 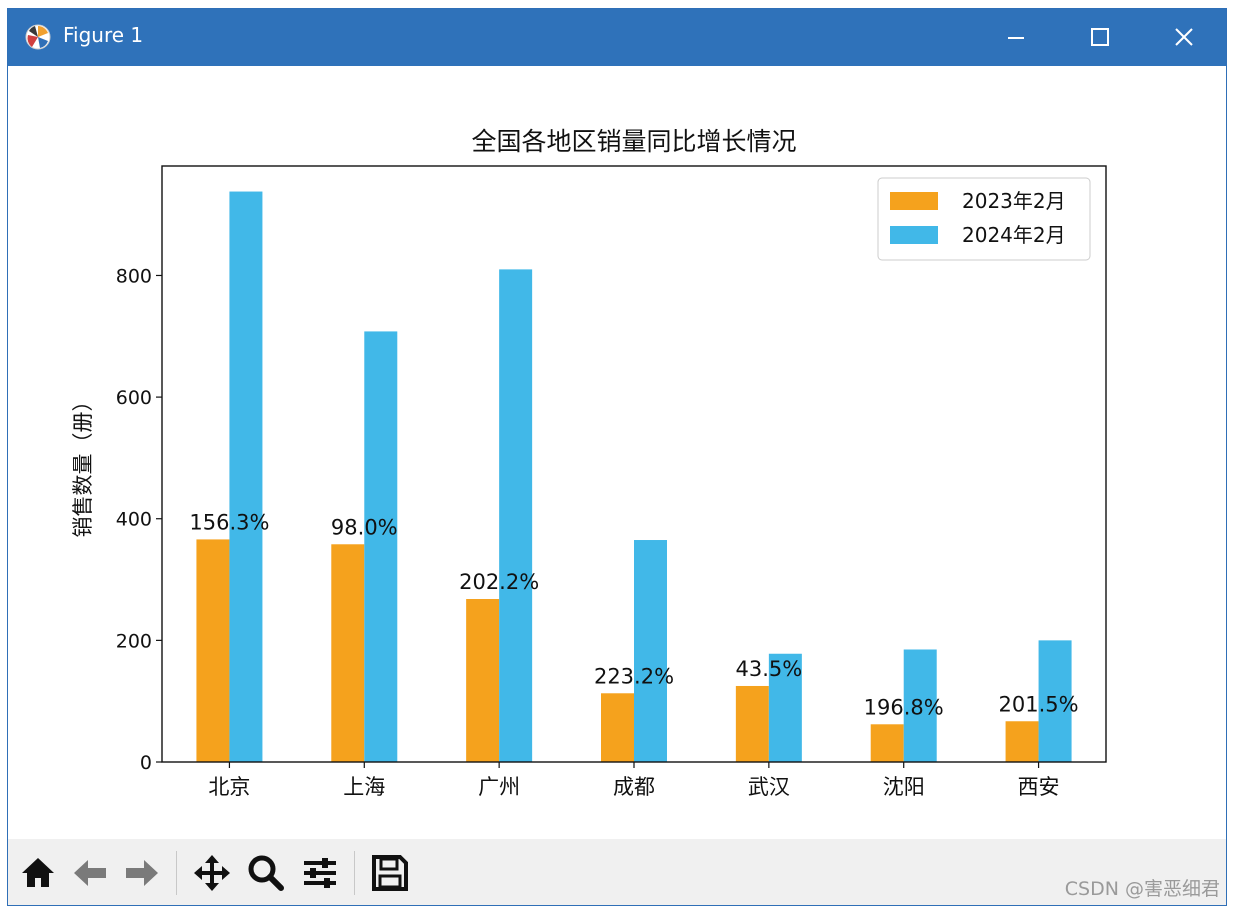 I want to click on back-icon, so click(x=90, y=873).